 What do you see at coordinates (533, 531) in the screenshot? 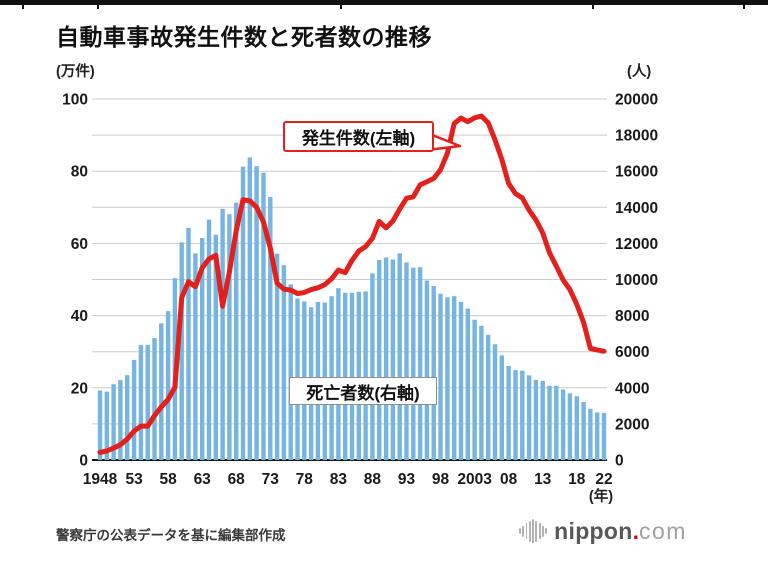
I see `soundwave-bars-icon` at bounding box center [533, 531].